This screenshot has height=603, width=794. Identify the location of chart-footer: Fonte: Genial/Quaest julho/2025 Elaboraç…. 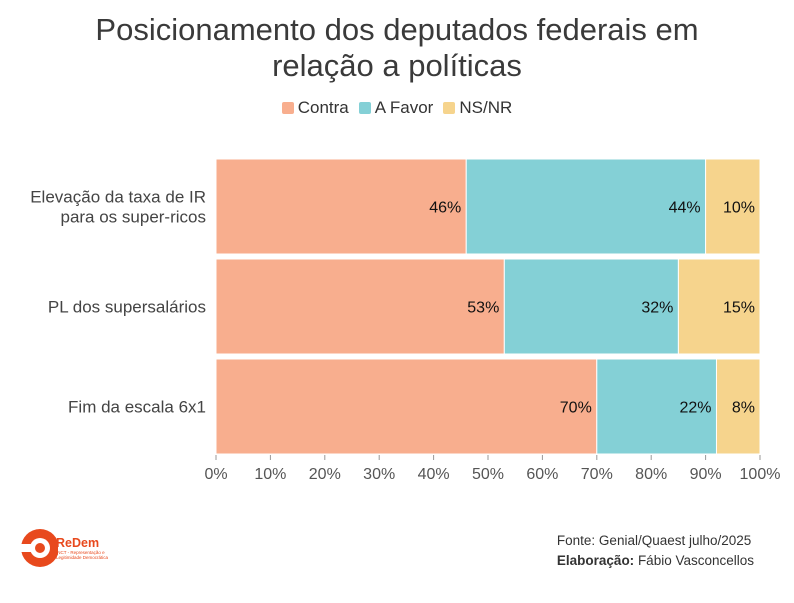
(655, 551).